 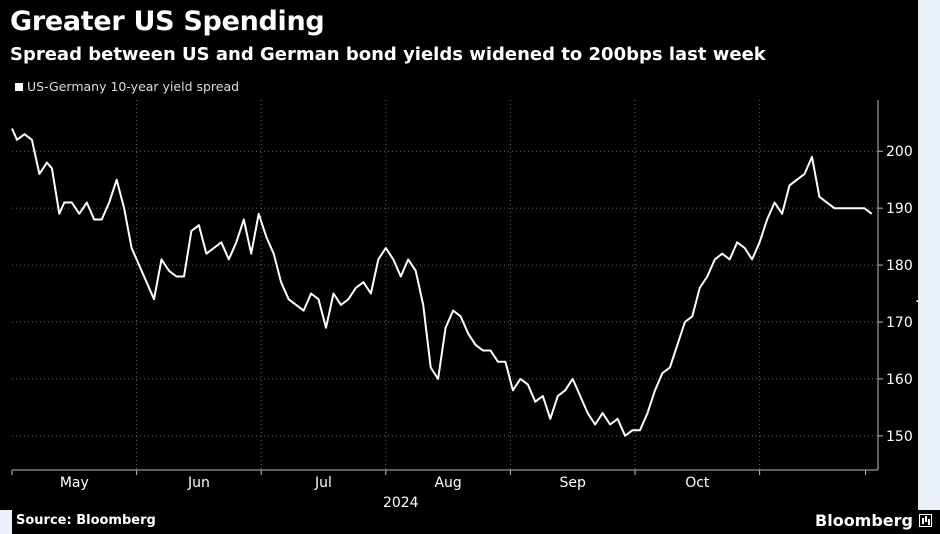 What do you see at coordinates (447, 483) in the screenshot?
I see `x-tick-label: Aug` at bounding box center [447, 483].